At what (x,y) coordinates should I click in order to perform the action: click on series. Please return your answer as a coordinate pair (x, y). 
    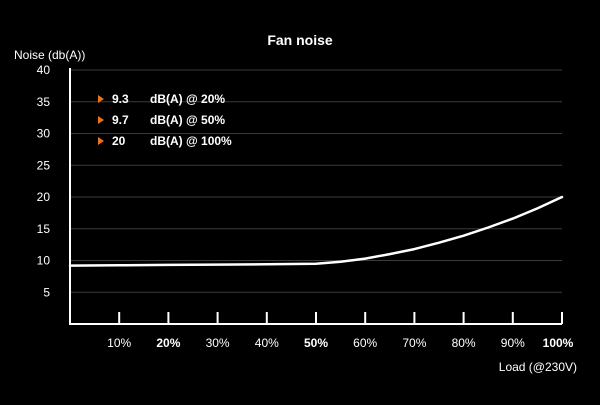
    Looking at the image, I should click on (316, 231).